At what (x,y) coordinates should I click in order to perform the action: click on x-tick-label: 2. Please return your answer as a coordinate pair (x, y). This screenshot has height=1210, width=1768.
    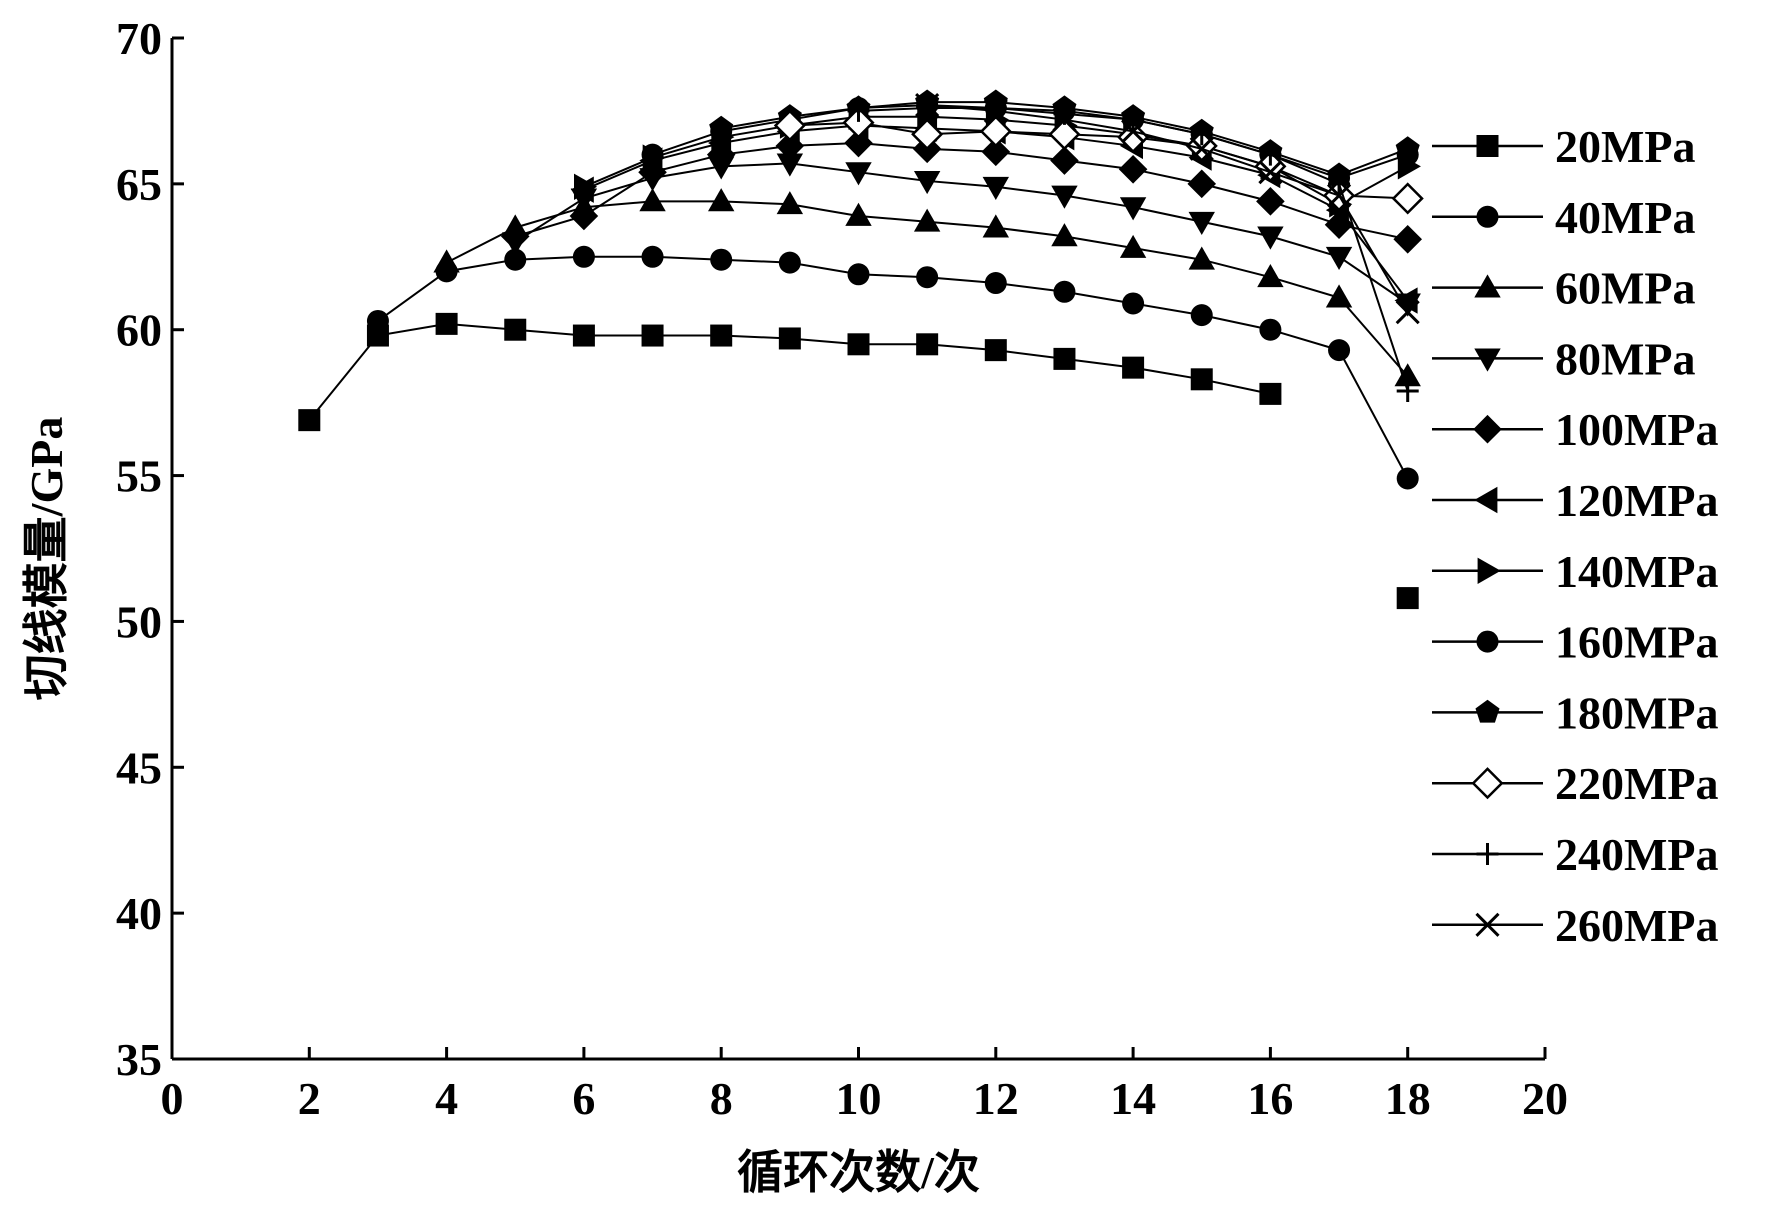
    Looking at the image, I should click on (309, 1098).